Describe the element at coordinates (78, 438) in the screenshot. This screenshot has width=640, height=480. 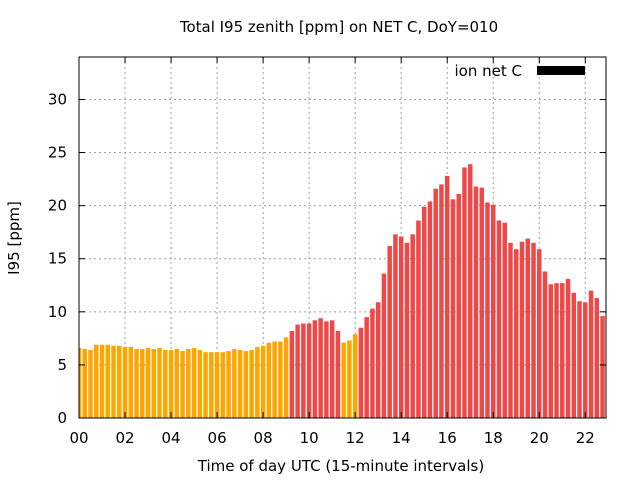
I see `x-tick-label: 00` at that location.